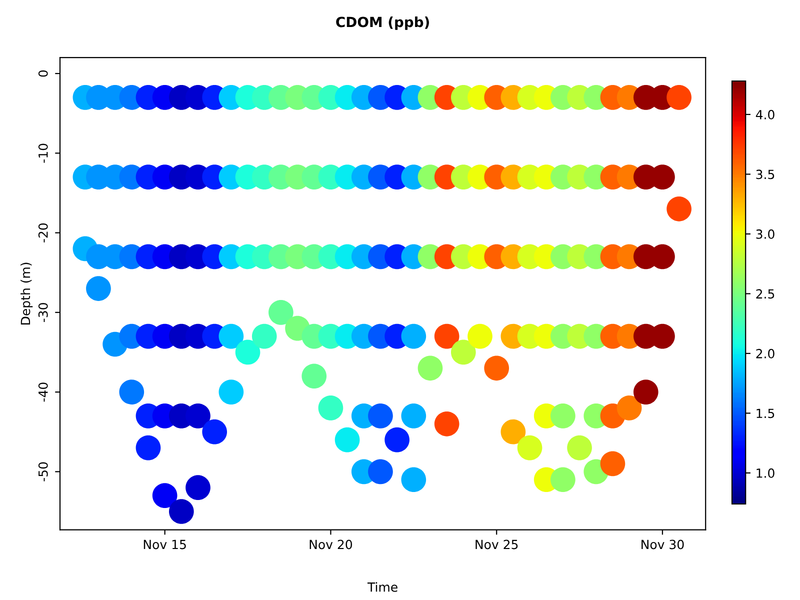  Describe the element at coordinates (43, 153) in the screenshot. I see `y-tick-label: -10` at that location.